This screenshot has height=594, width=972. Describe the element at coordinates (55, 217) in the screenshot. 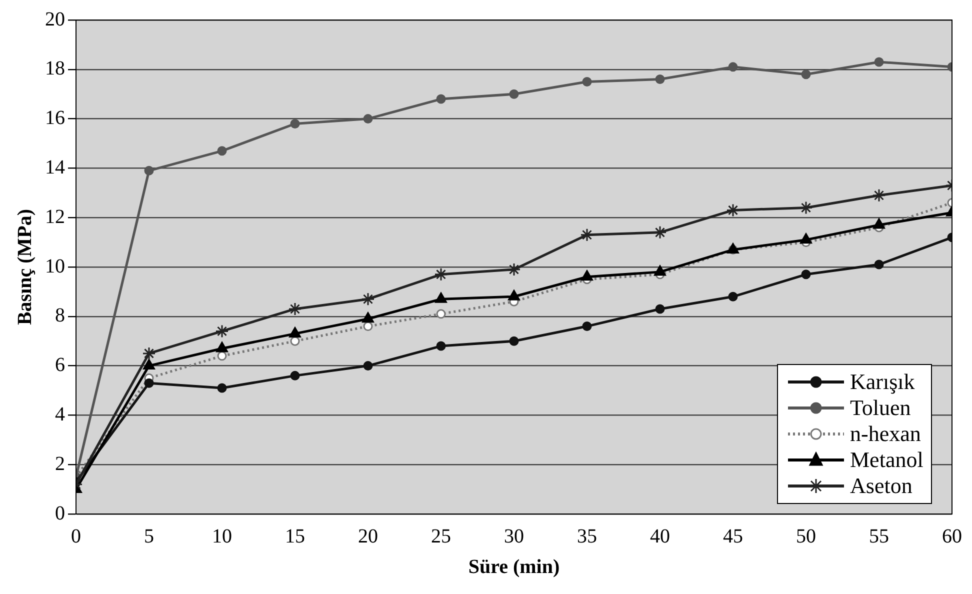

I see `y-tick-label: 12` at that location.